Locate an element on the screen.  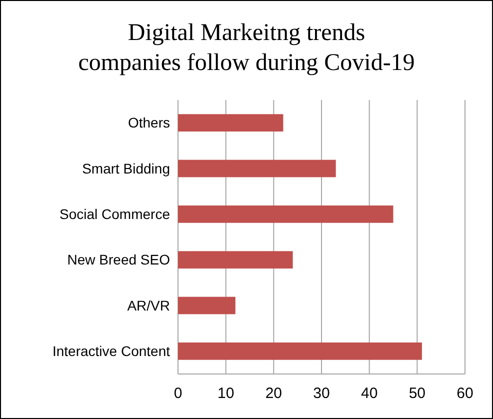
x-tick-label: 60 is located at coordinates (465, 393).